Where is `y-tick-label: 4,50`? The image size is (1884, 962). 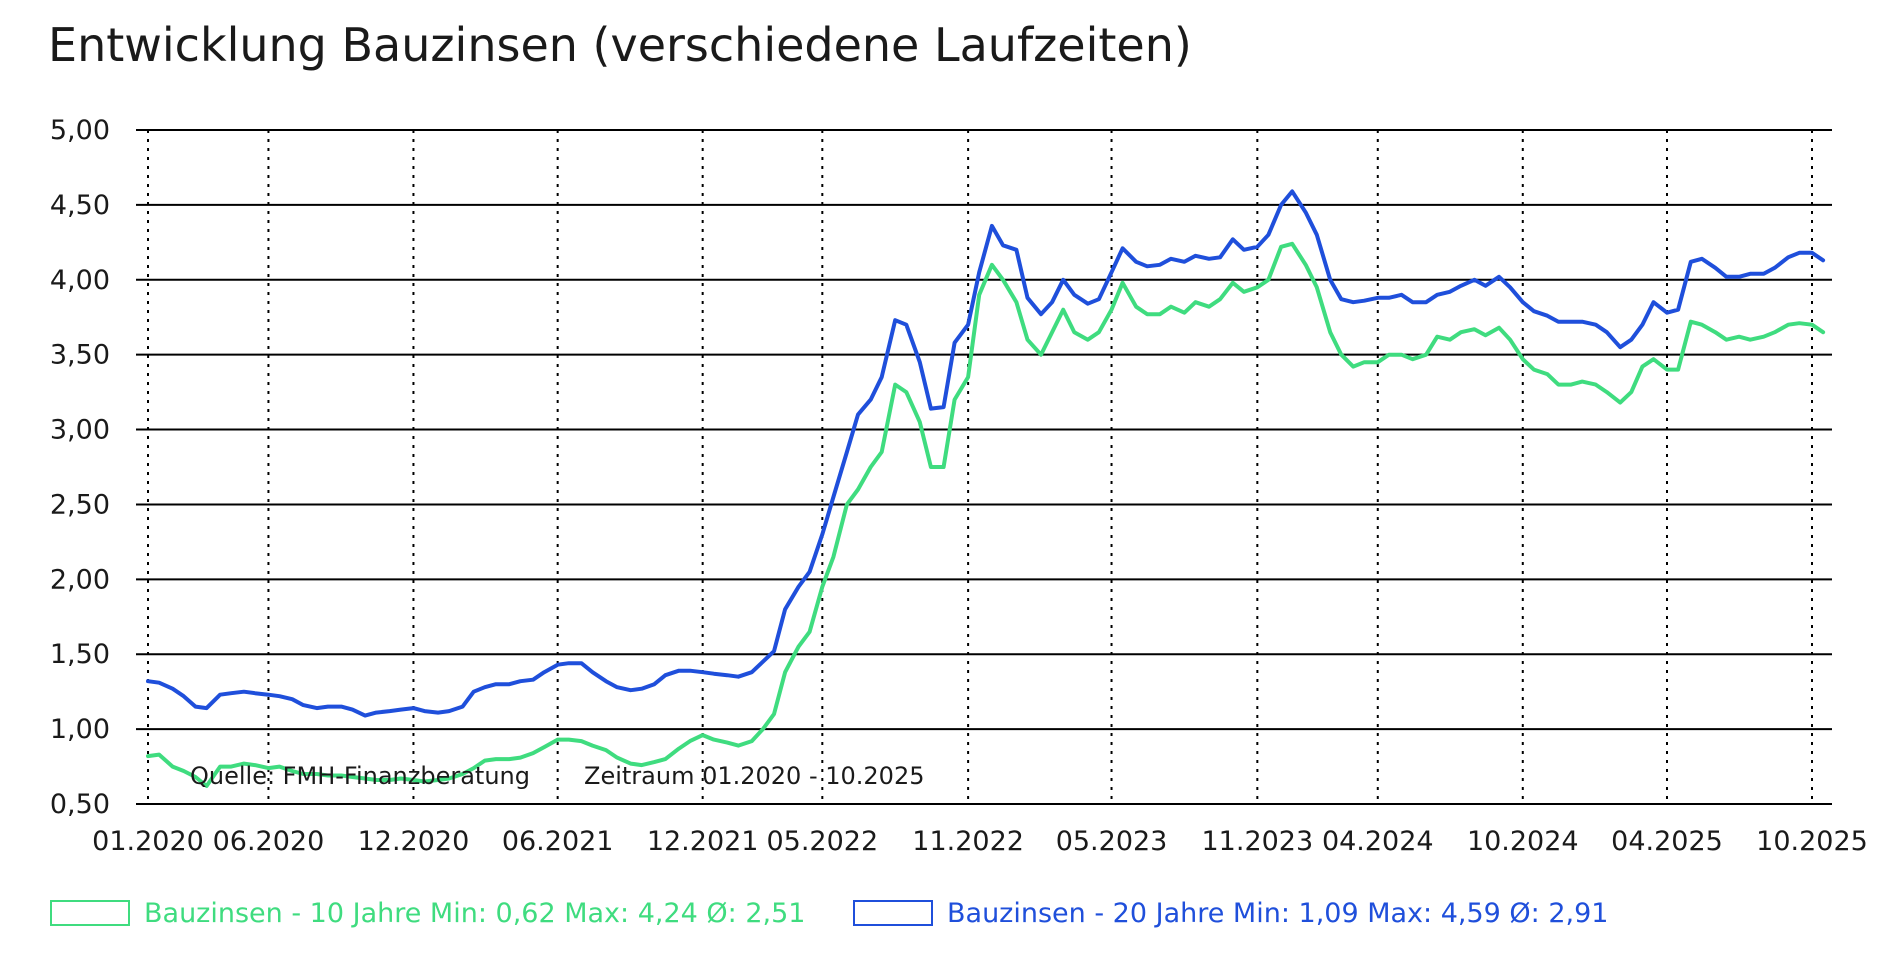 y-tick-label: 4,50 is located at coordinates (80, 205).